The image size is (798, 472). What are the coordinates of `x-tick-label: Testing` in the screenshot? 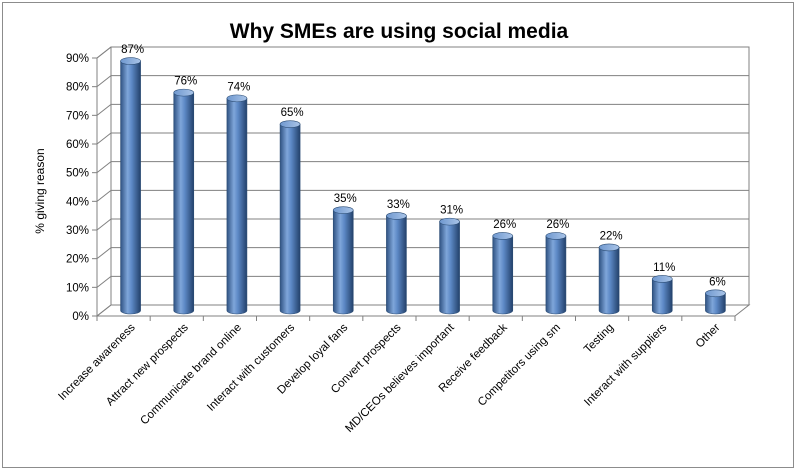 It's located at (599, 339).